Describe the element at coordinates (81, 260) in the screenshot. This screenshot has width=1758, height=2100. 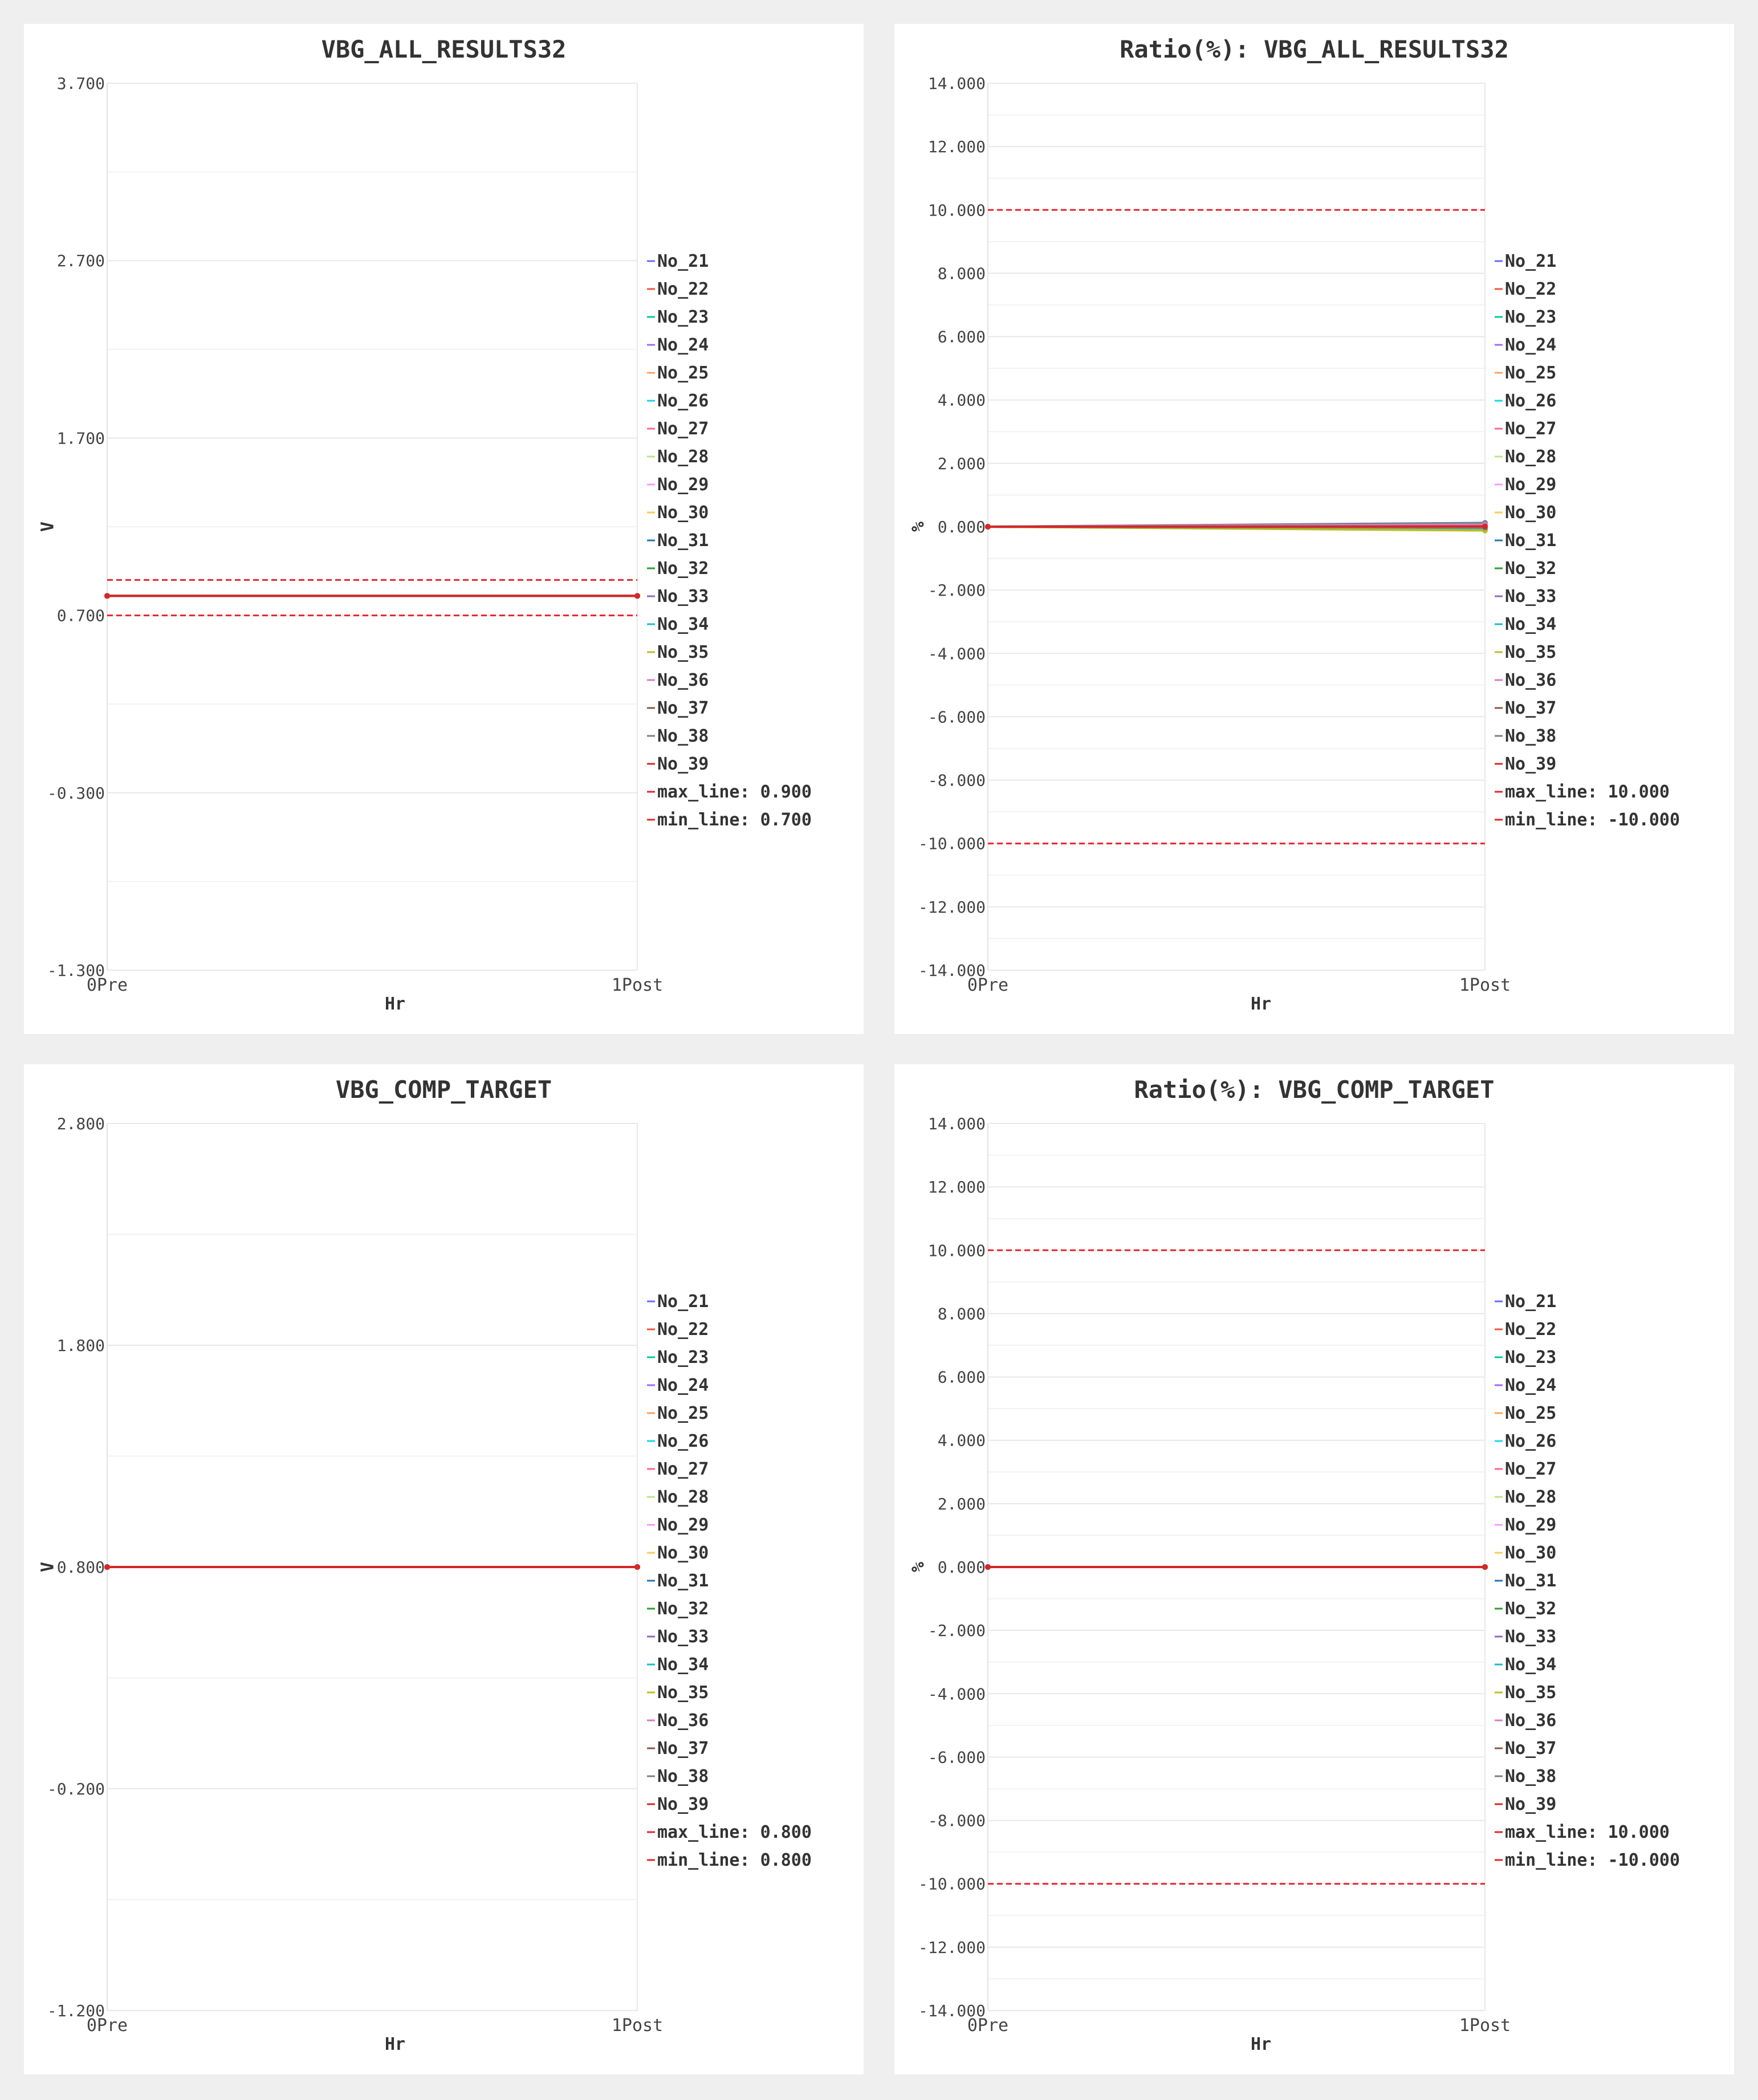
I see `y-tick-label: 2.700` at that location.